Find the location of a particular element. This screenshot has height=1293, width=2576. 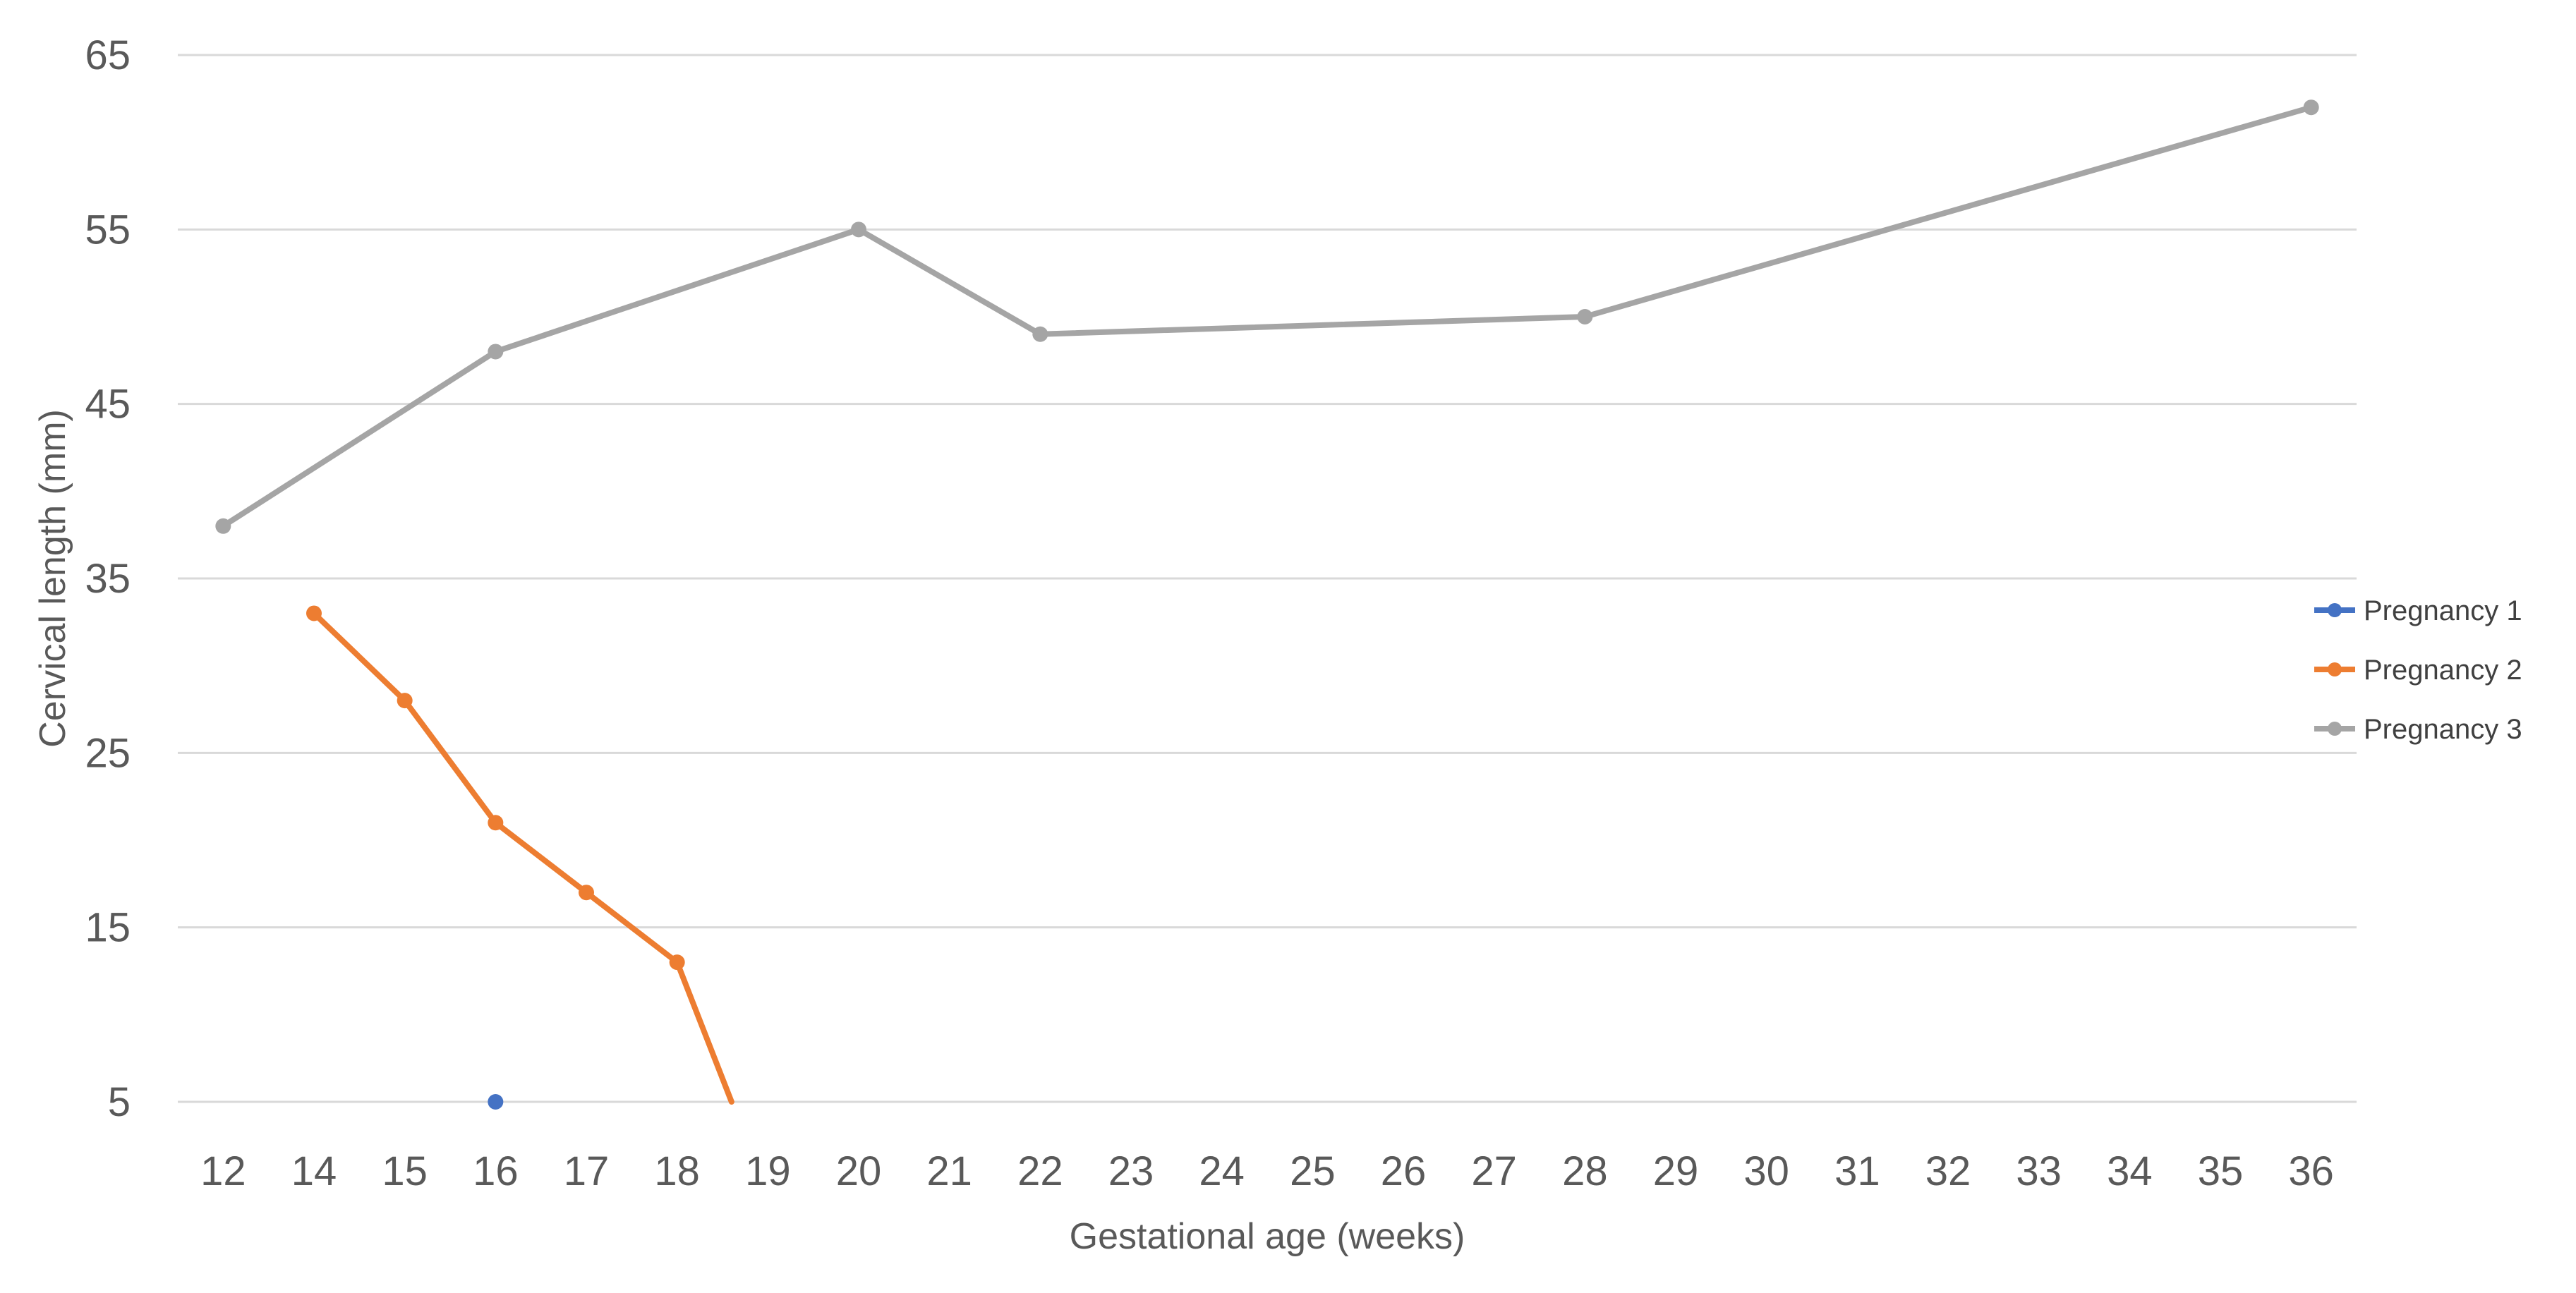

x-tick-label: 18 is located at coordinates (677, 1171).